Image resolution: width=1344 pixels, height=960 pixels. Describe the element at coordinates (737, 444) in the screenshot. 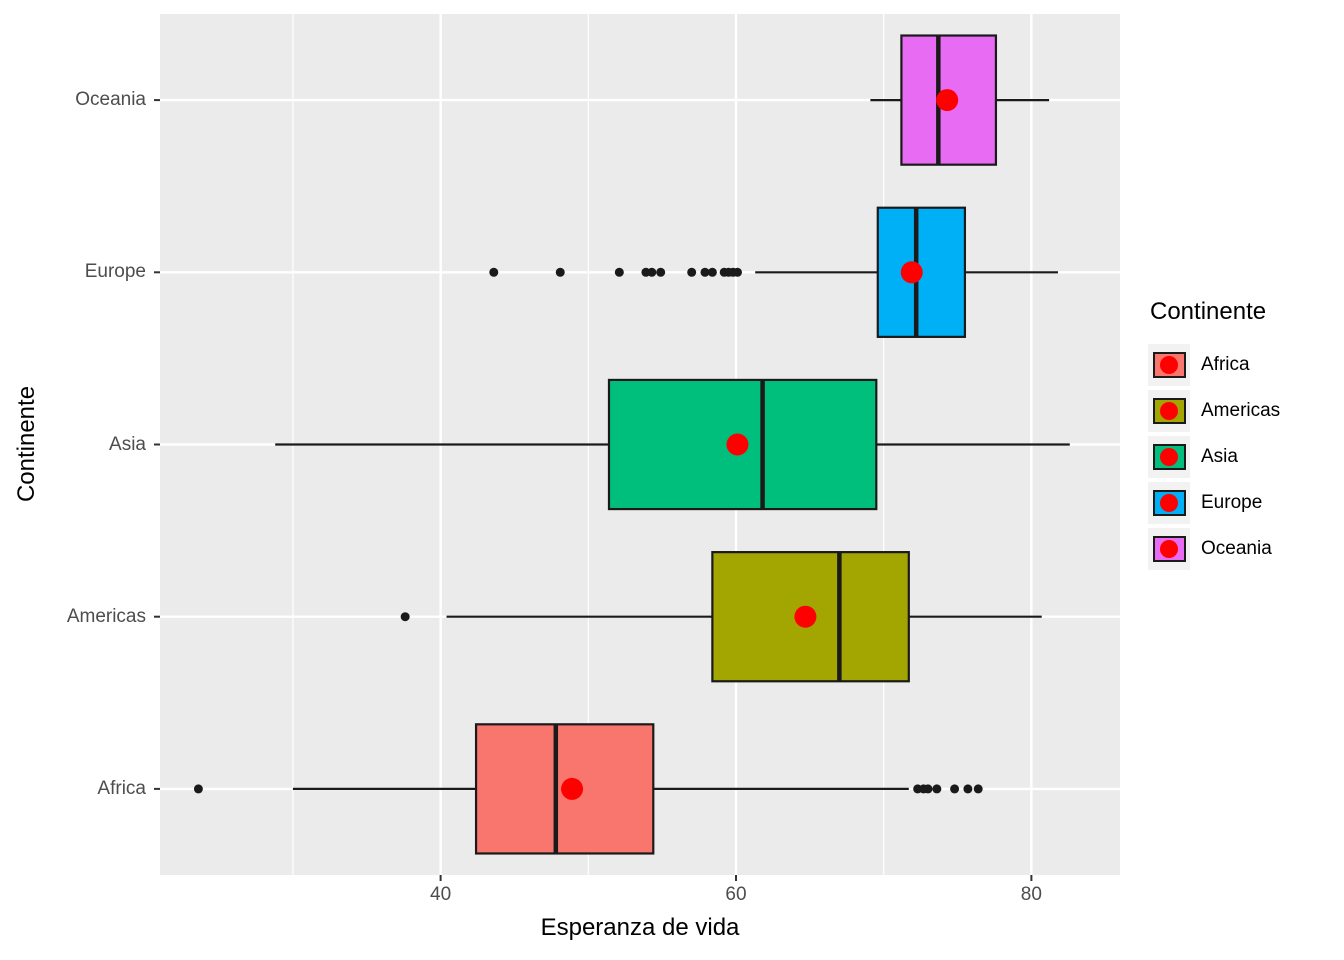

I see `mean-point-asia` at that location.